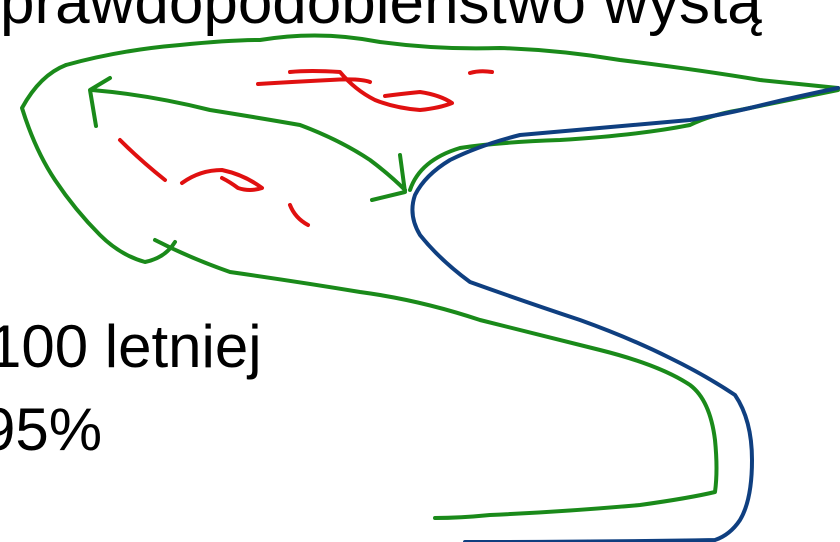 Image resolution: width=840 pixels, height=542 pixels. I want to click on body-text-line-1: 100 letniej, so click(131, 346).